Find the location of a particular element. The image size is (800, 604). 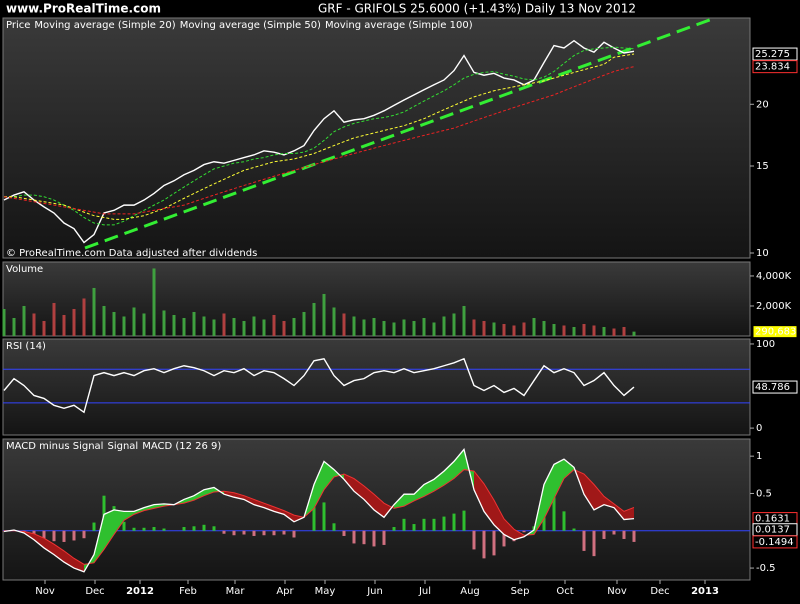

x-tick-label: Aug is located at coordinates (470, 591).